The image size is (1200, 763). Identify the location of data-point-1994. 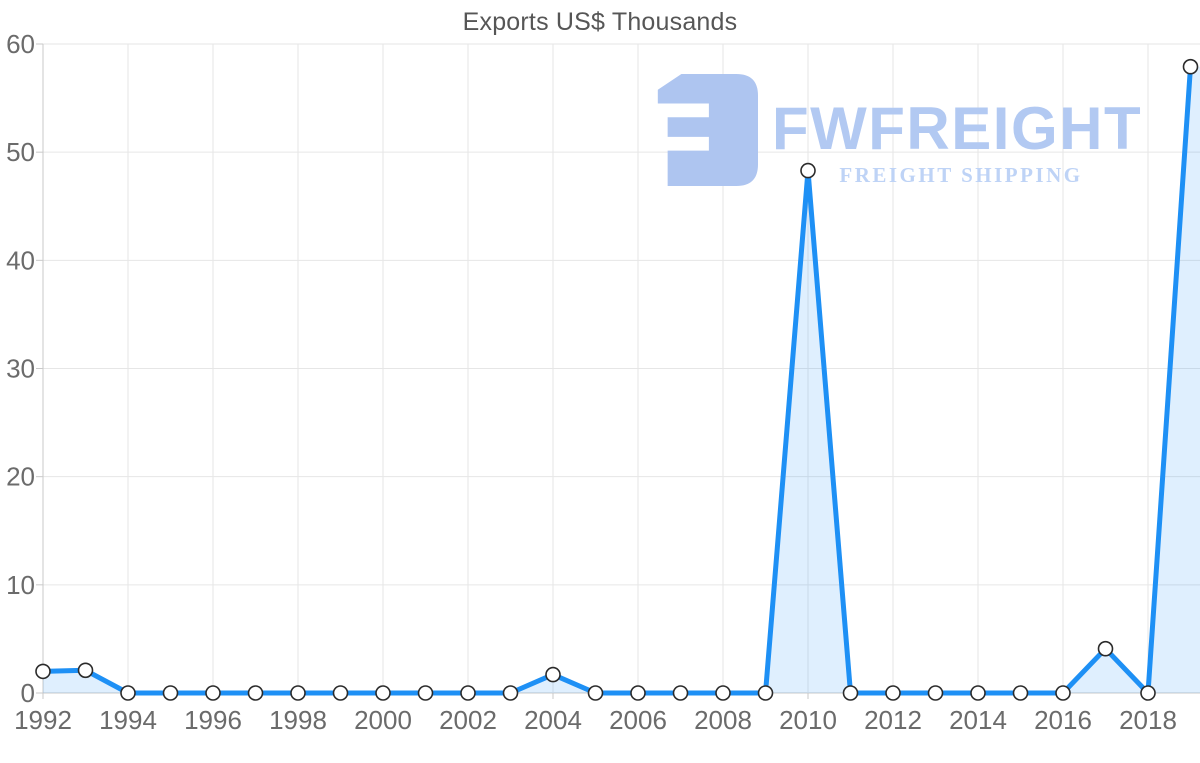
(128, 693).